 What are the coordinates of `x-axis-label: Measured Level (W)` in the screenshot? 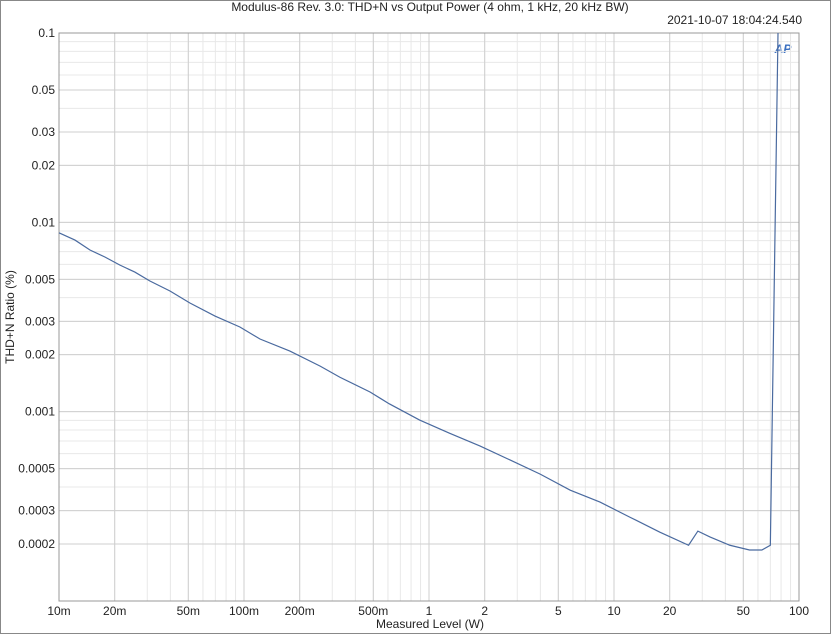 It's located at (430, 624).